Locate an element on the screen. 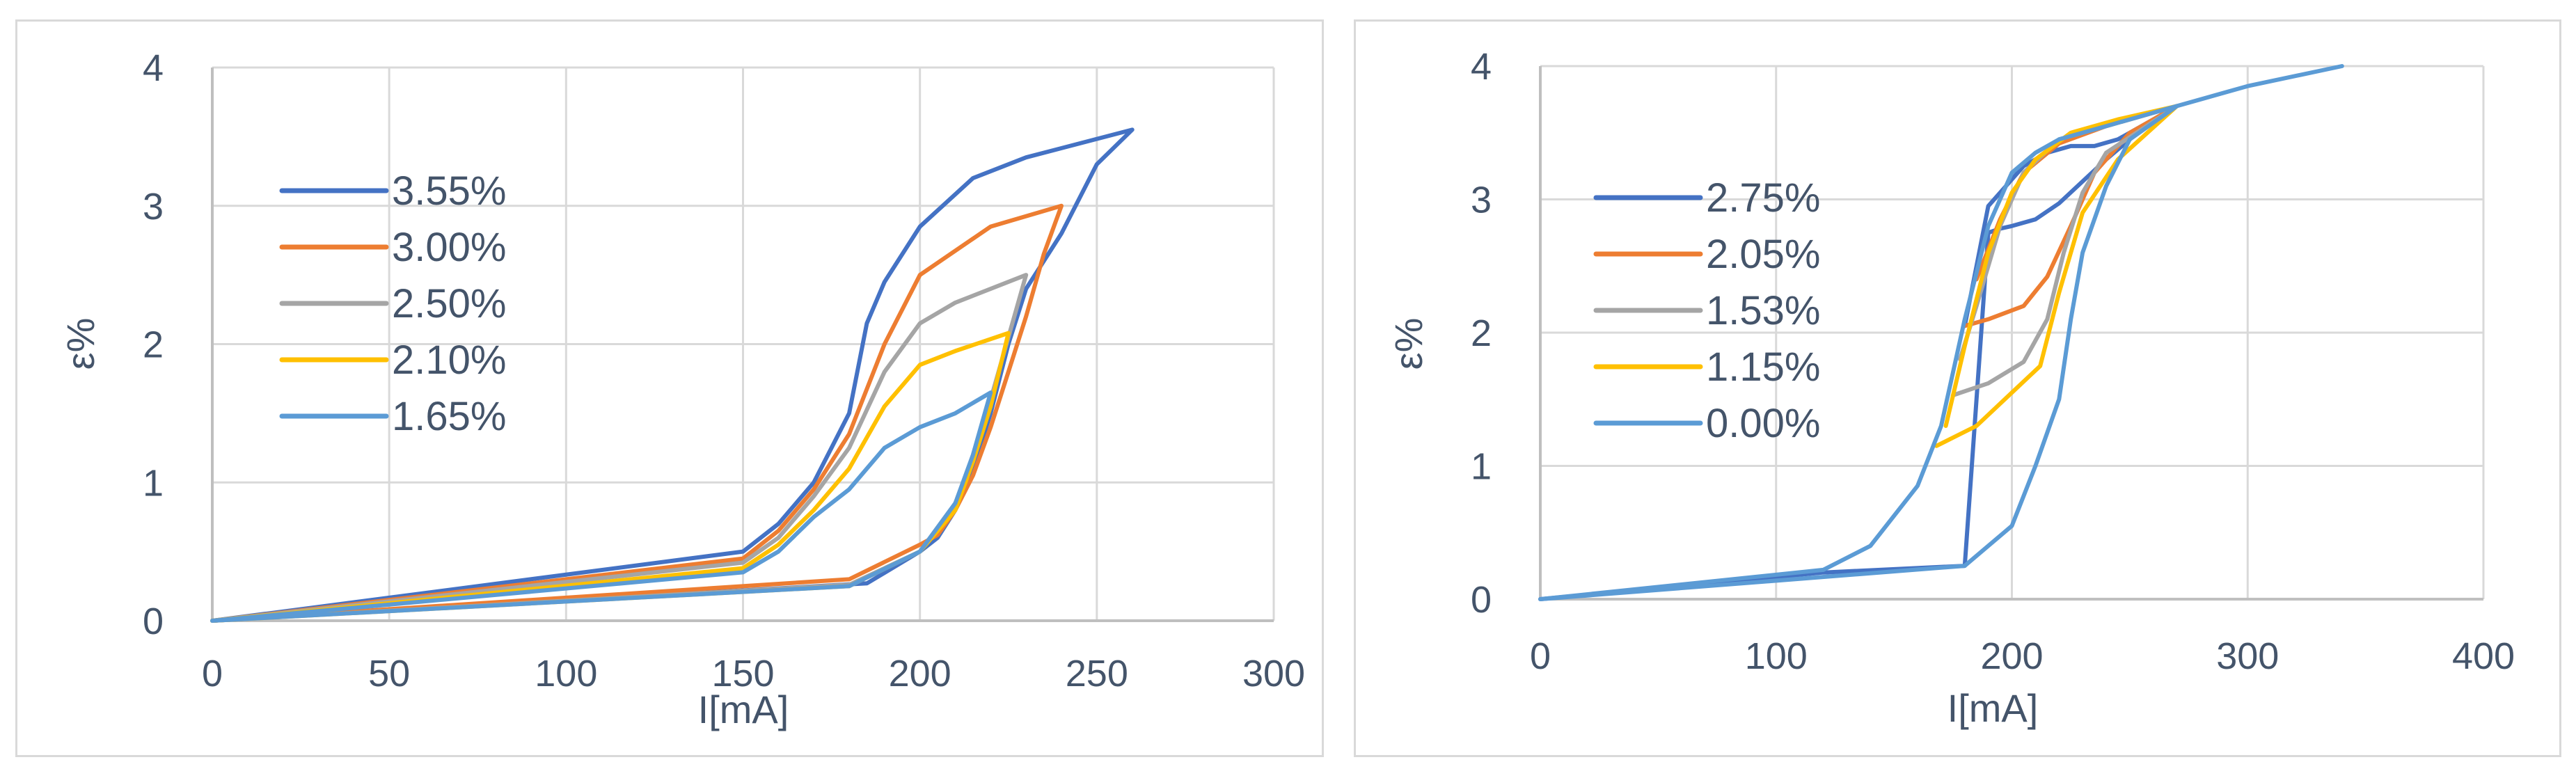 The width and height of the screenshot is (2576, 778). legend: 3.55% 3.00% 2.50% 2.10% 1.65% is located at coordinates (392, 303).